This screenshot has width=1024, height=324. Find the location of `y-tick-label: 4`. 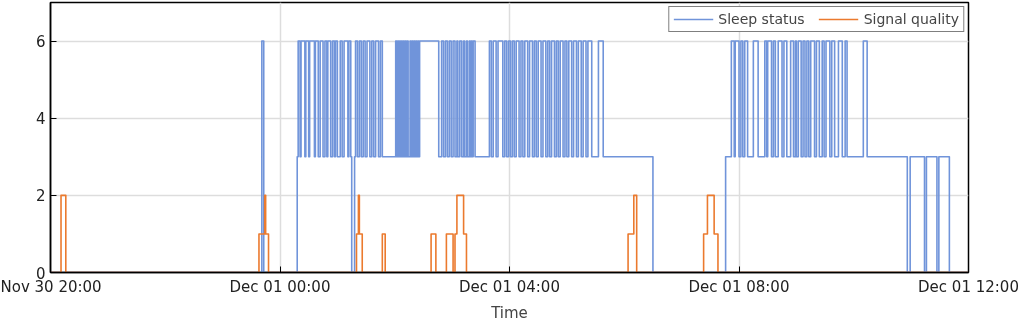

y-tick-label: 4 is located at coordinates (40, 119).